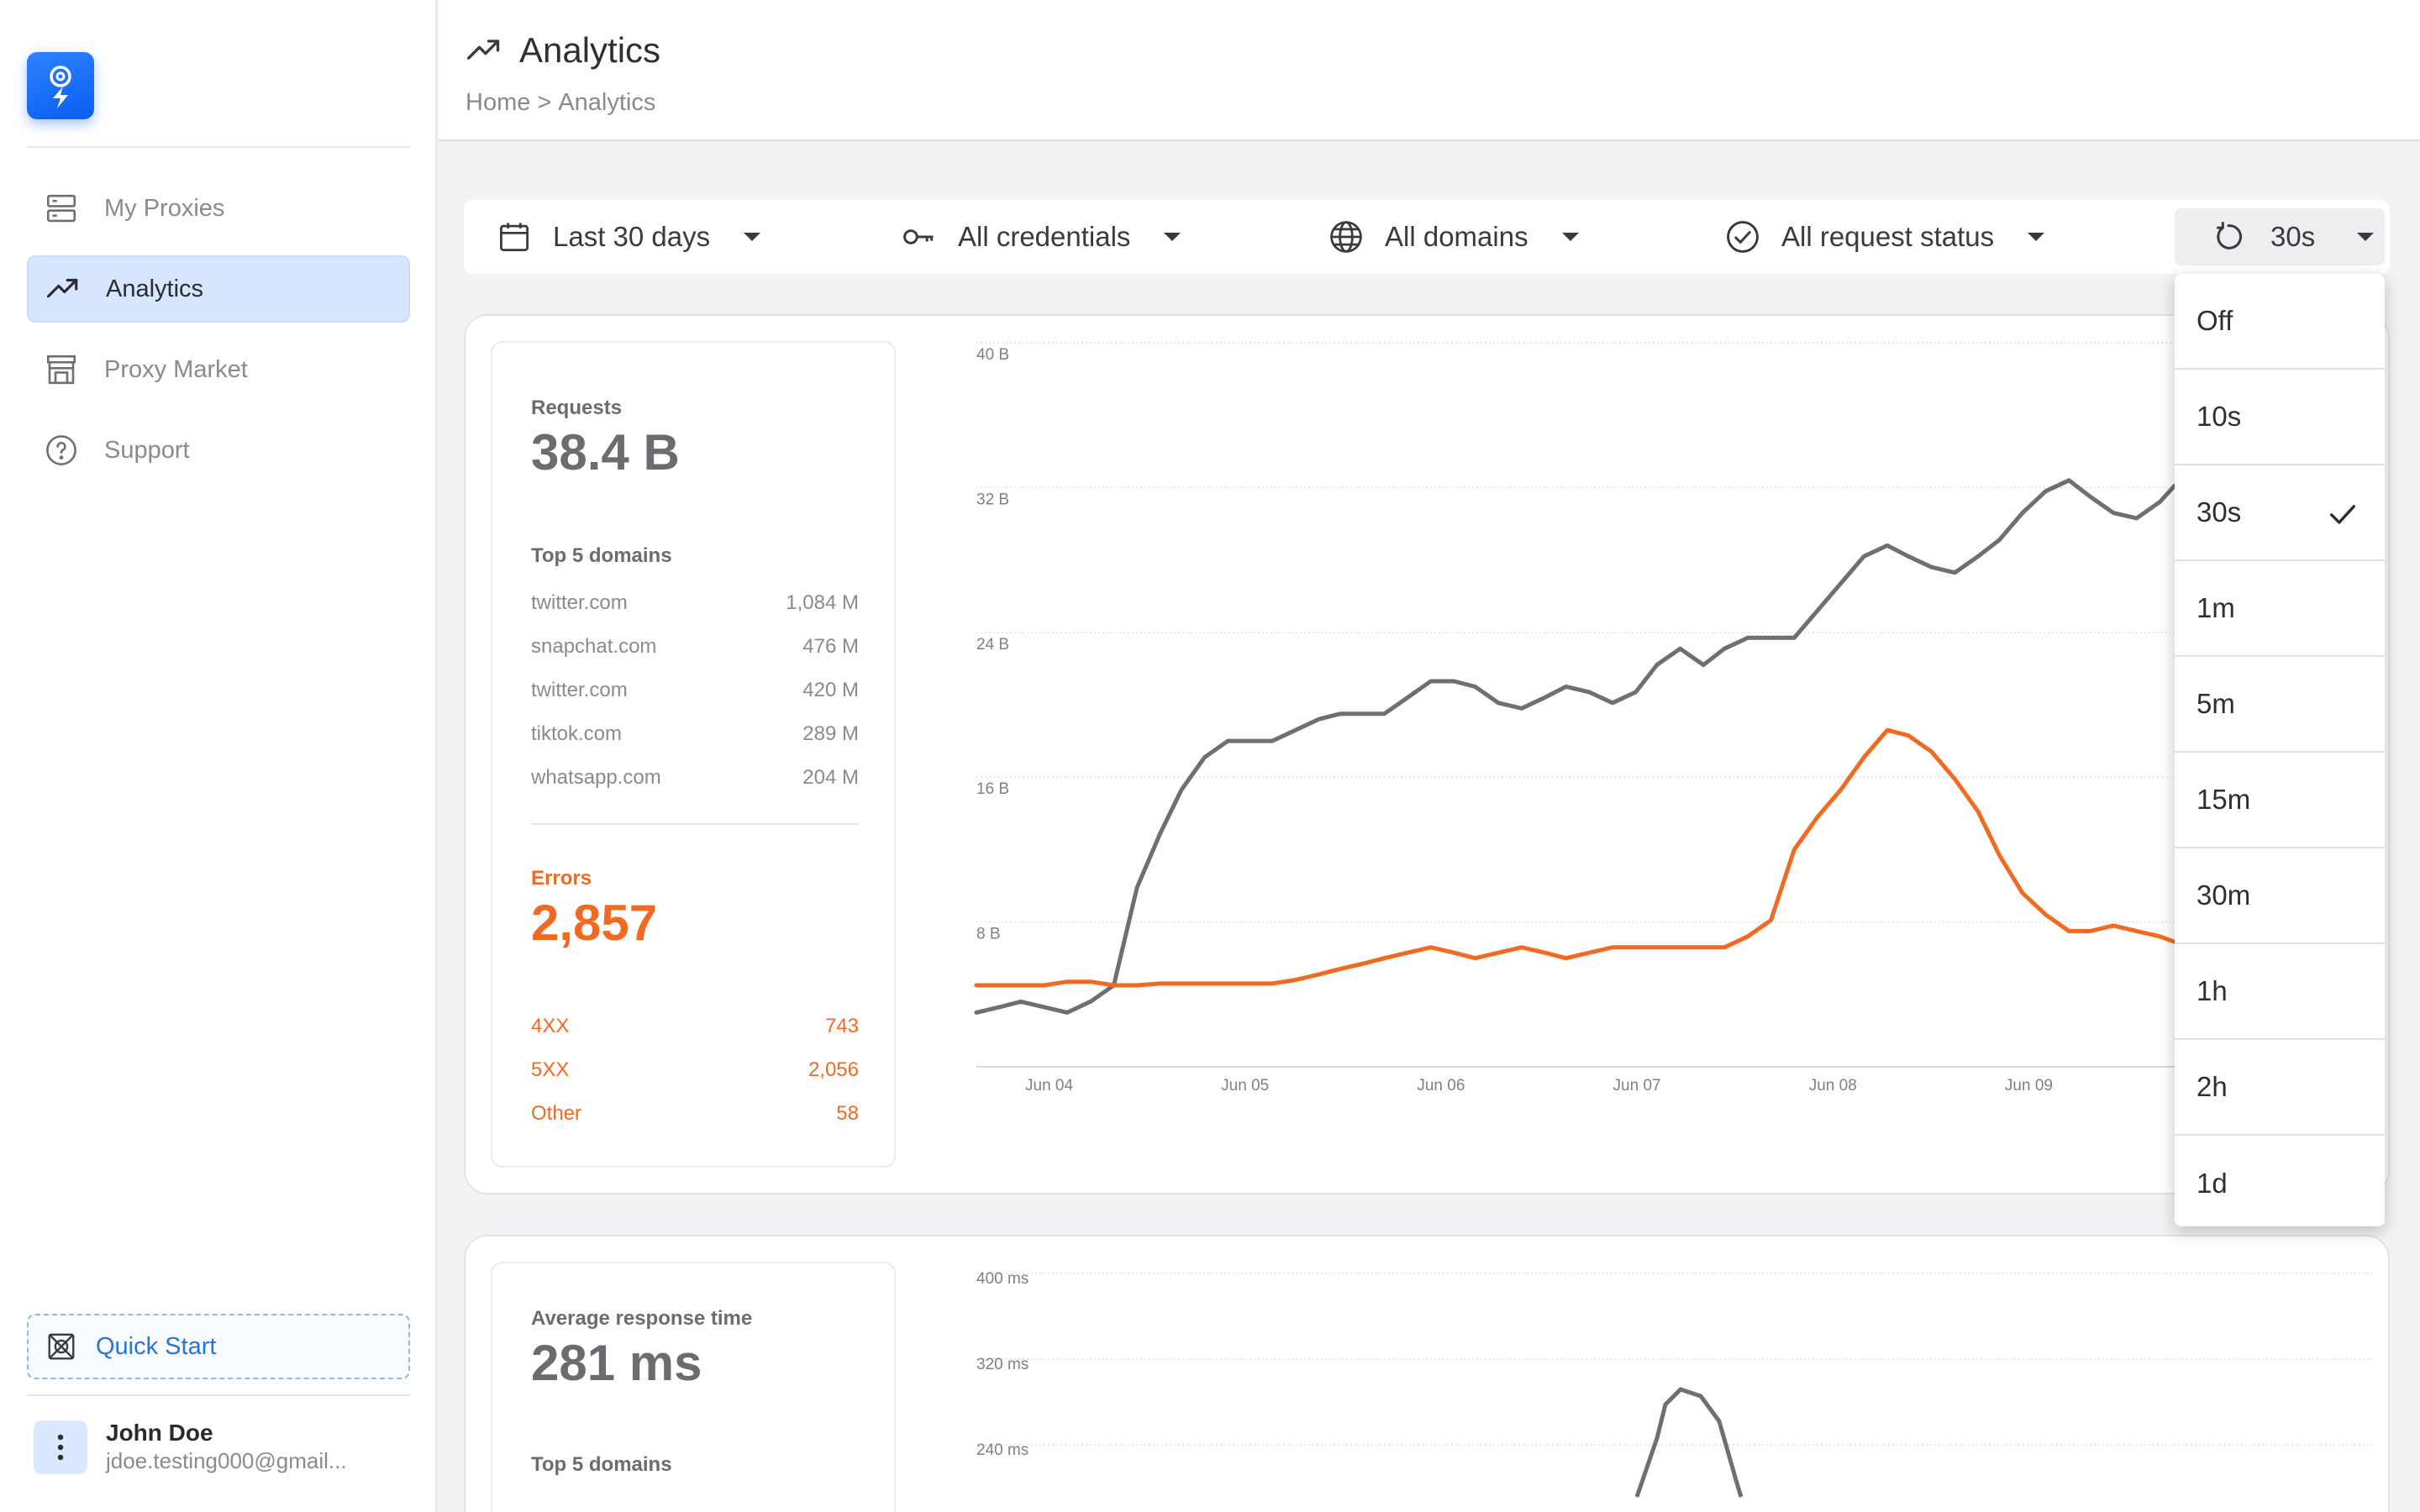  What do you see at coordinates (1689, 1442) in the screenshot?
I see `response-time-series-line` at bounding box center [1689, 1442].